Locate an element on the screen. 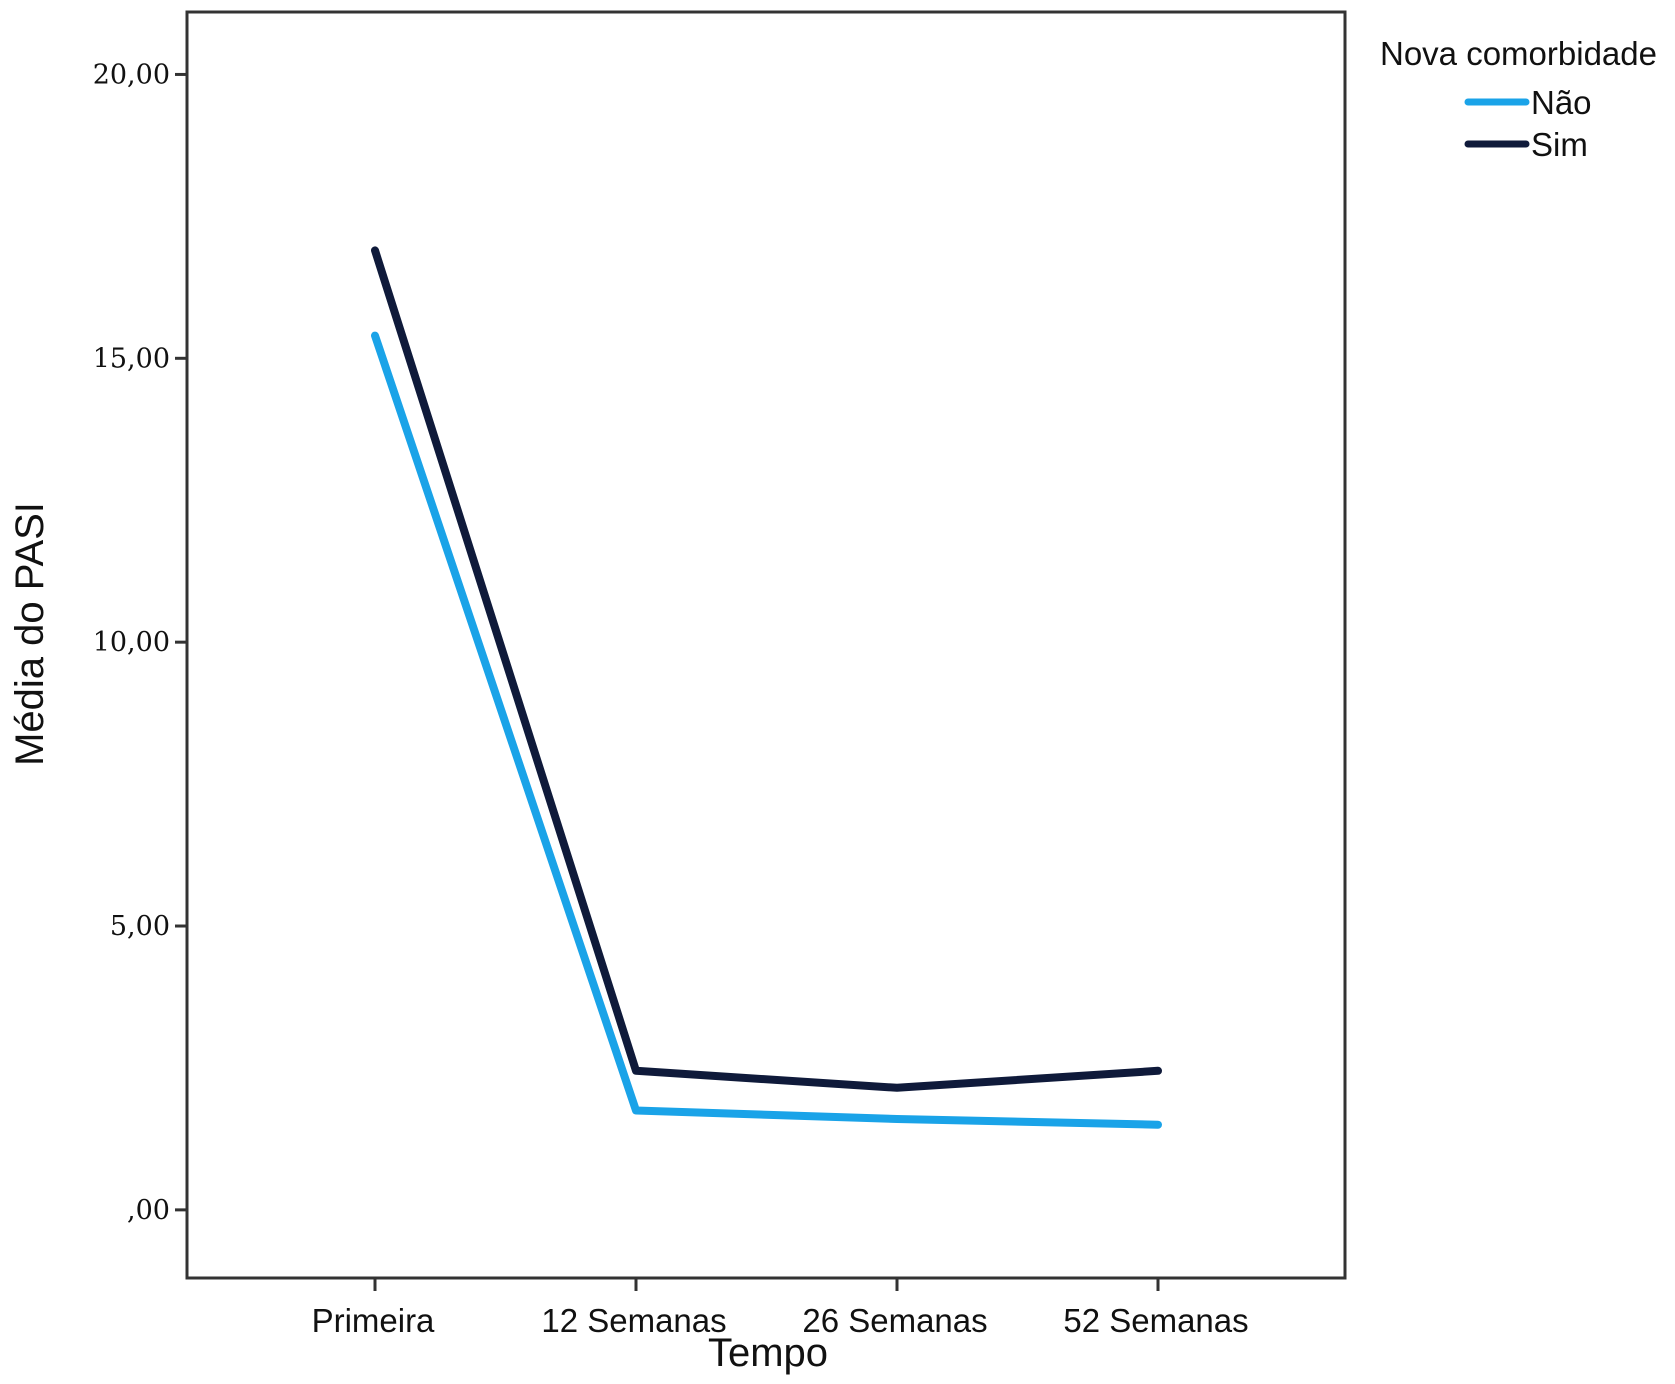 The image size is (1675, 1384). y-tick-label: 10,00 is located at coordinates (131, 642).